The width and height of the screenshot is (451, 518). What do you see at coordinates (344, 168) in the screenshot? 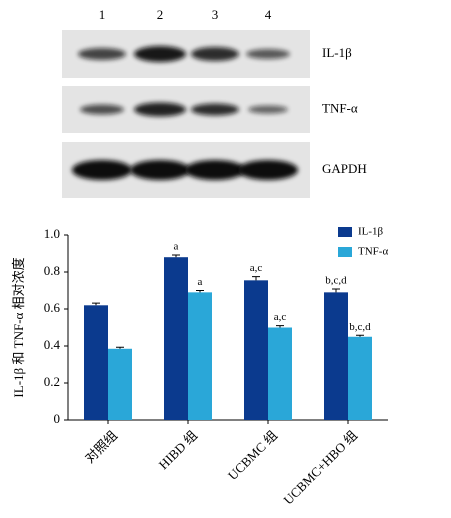
I see `row-label: GAPDH` at bounding box center [344, 168].